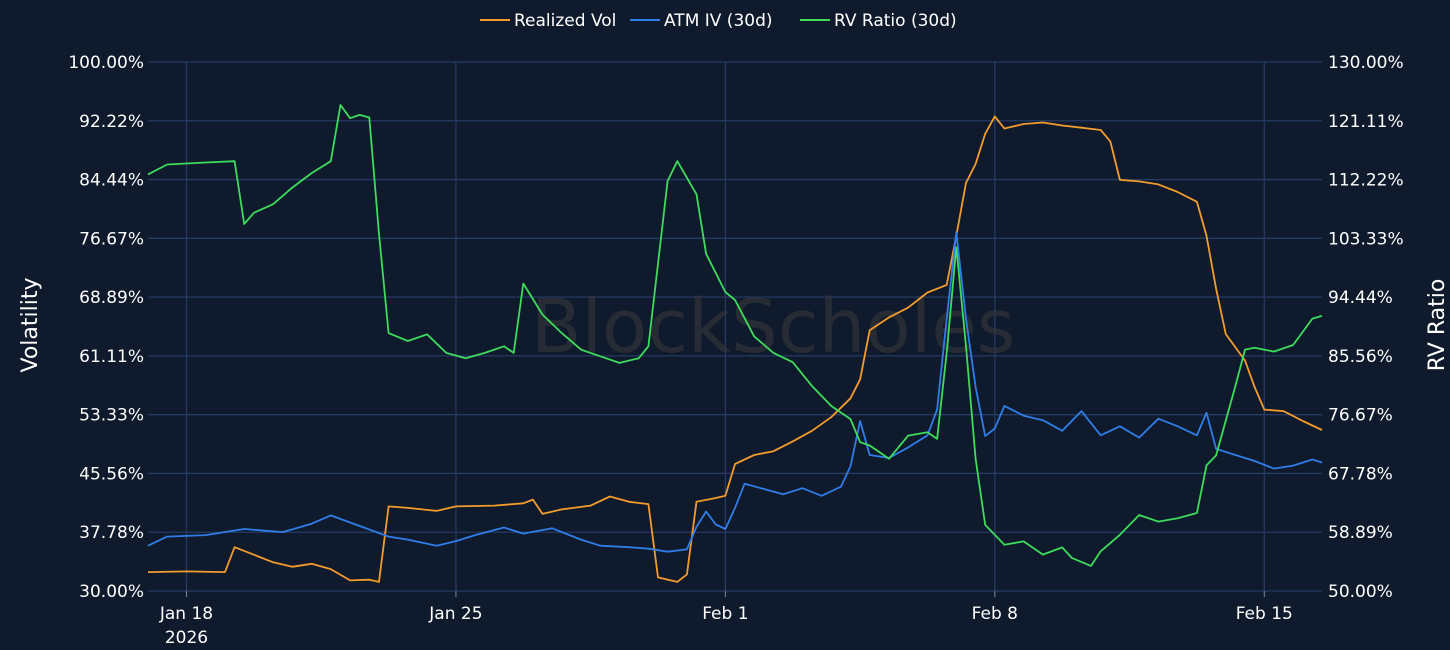  I want to click on x-axis-ticks: Jan 18 2026 Jan 25 Feb 1 Feb 8 Feb 15, so click(726, 626).